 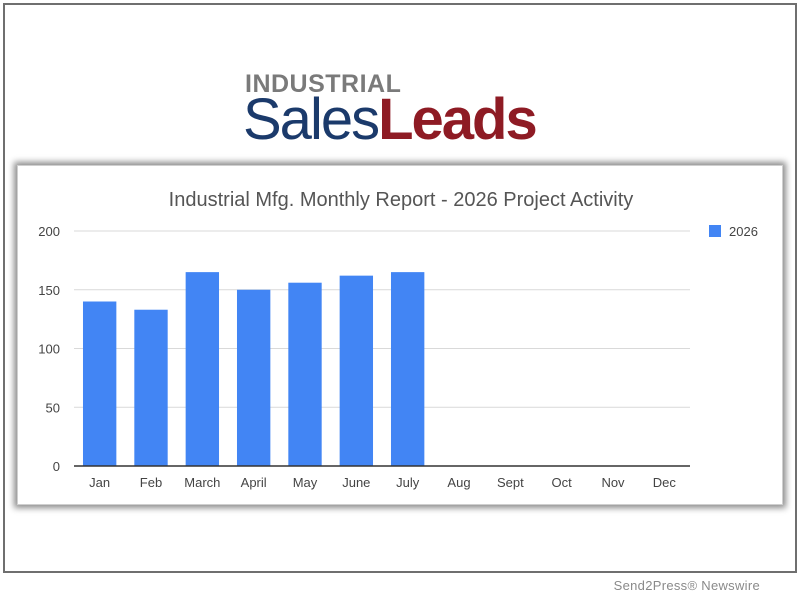 What do you see at coordinates (49, 231) in the screenshot?
I see `y-tick-label: 200` at bounding box center [49, 231].